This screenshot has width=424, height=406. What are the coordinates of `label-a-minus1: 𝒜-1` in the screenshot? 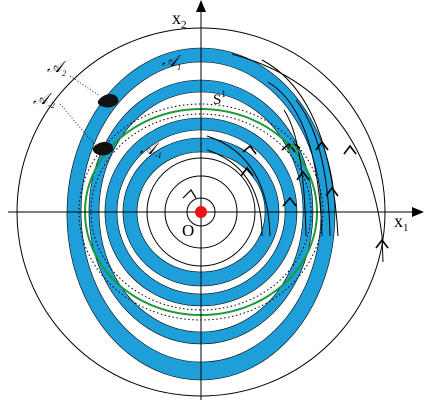 It's located at (151, 150).